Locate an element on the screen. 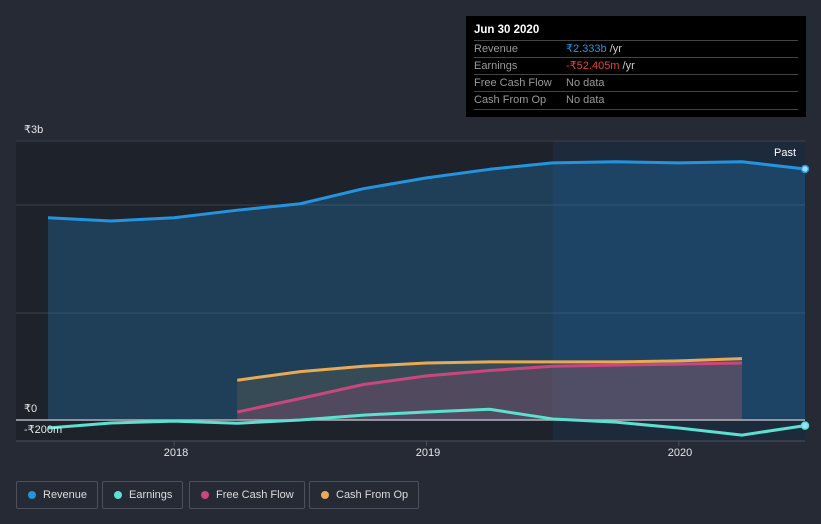 Image resolution: width=821 pixels, height=524 pixels. fcf-area is located at coordinates (489, 391).